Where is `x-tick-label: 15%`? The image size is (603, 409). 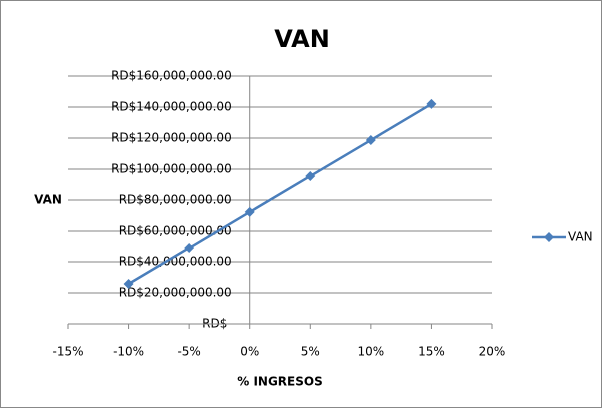 x-tick-label: 15% is located at coordinates (431, 352).